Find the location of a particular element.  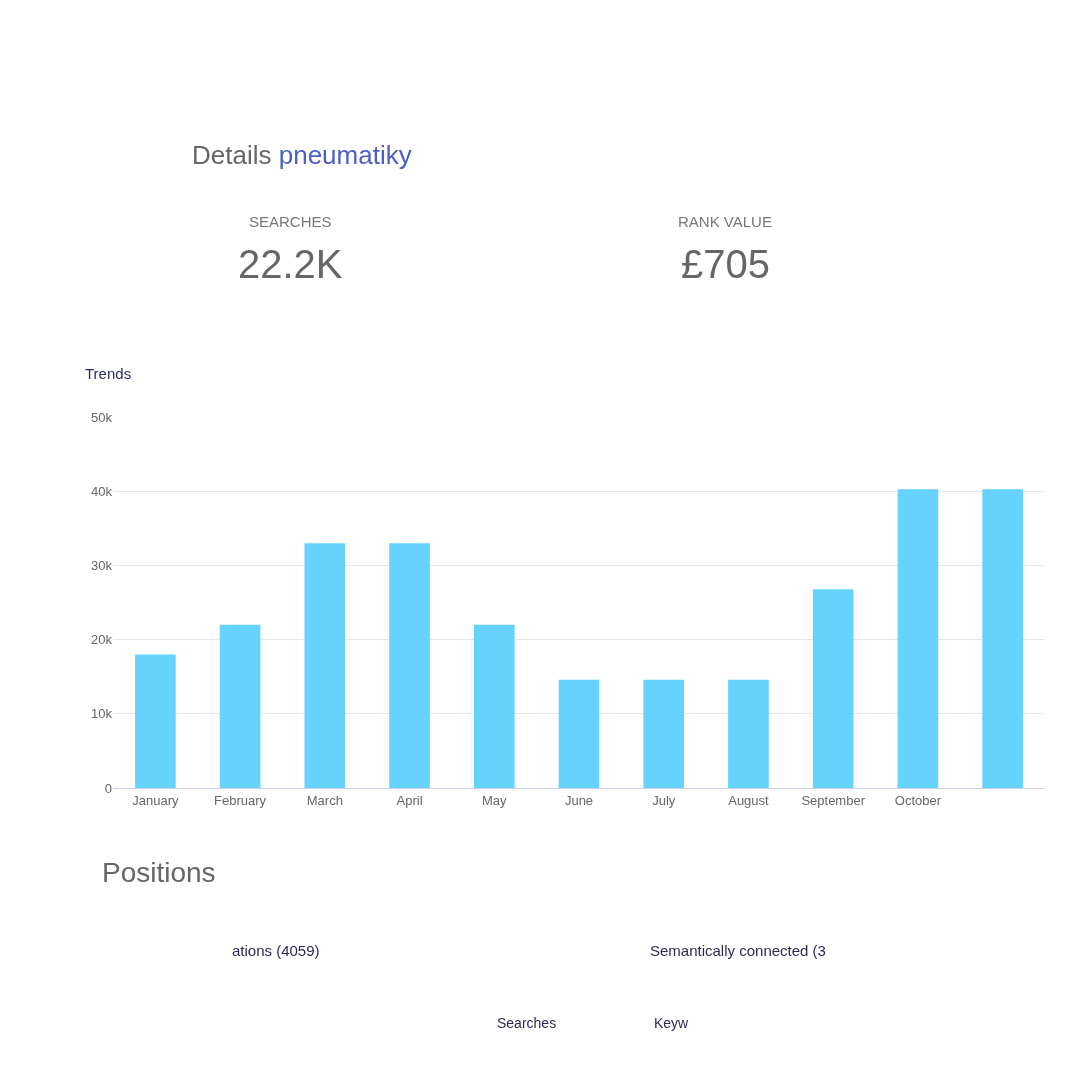

text: Positions is located at coordinates (159, 872).